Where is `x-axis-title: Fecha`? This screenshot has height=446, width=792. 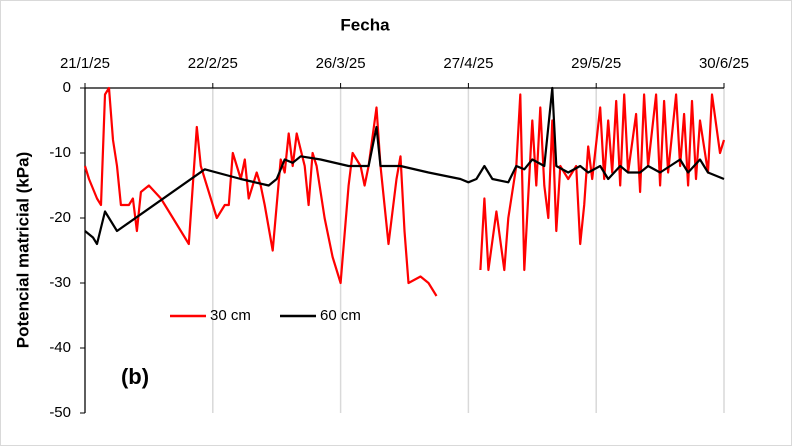 x-axis-title: Fecha is located at coordinates (365, 24).